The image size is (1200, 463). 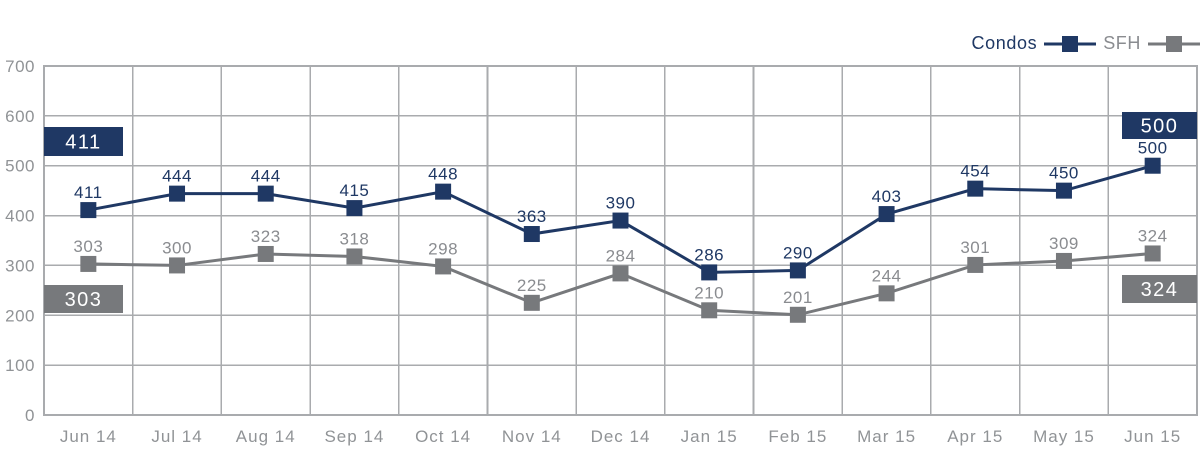 What do you see at coordinates (532, 285) in the screenshot?
I see `sfh-data-label: 225` at bounding box center [532, 285].